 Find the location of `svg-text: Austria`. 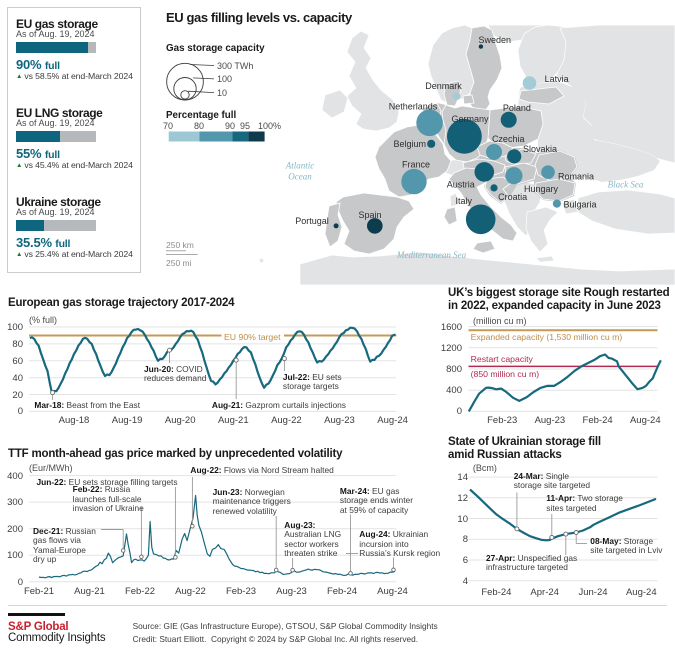

svg-text: Austria is located at coordinates (461, 185).